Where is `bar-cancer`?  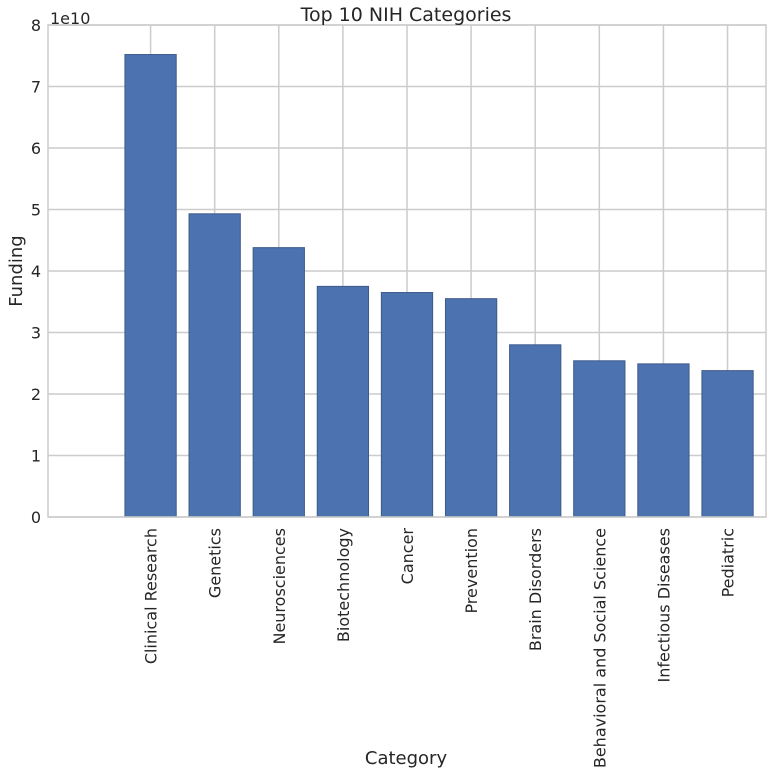 bar-cancer is located at coordinates (407, 405).